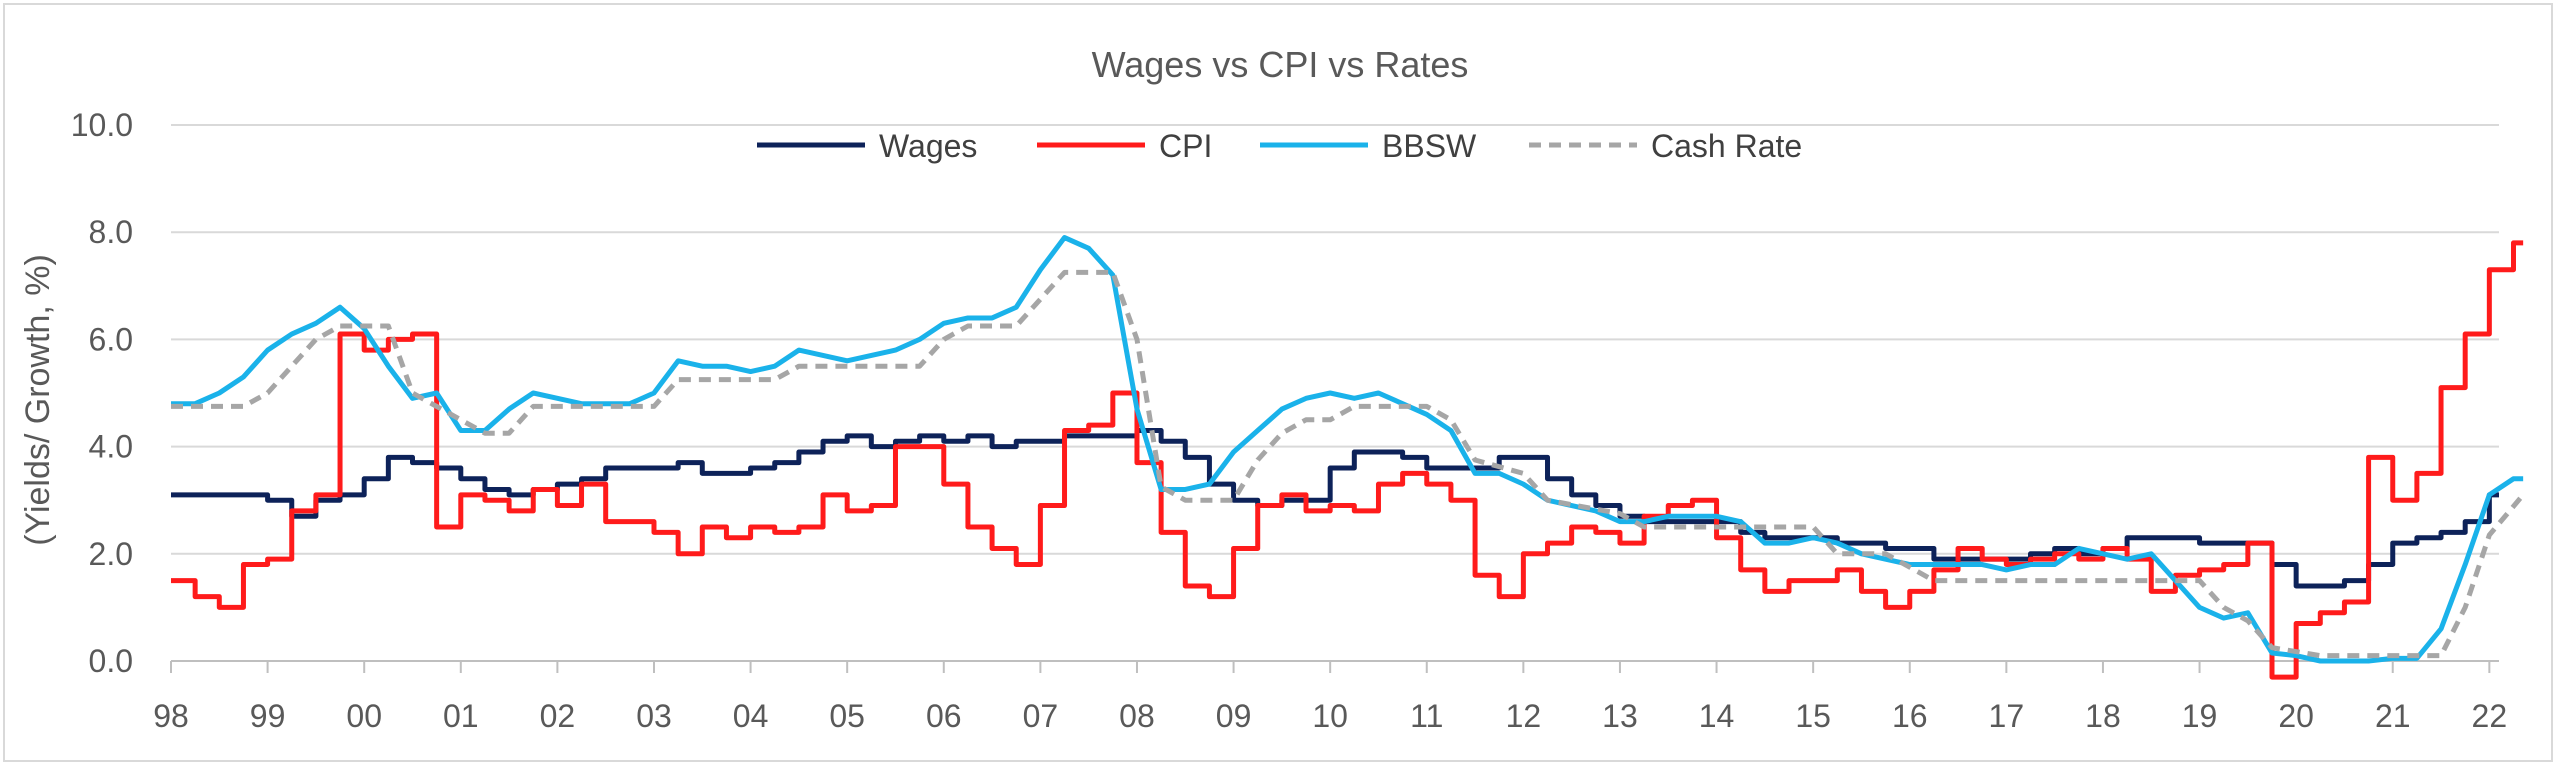 This screenshot has height=767, width=2560. Describe the element at coordinates (38, 400) in the screenshot. I see `y-axis-label: (Yields/ Growth, %)` at that location.